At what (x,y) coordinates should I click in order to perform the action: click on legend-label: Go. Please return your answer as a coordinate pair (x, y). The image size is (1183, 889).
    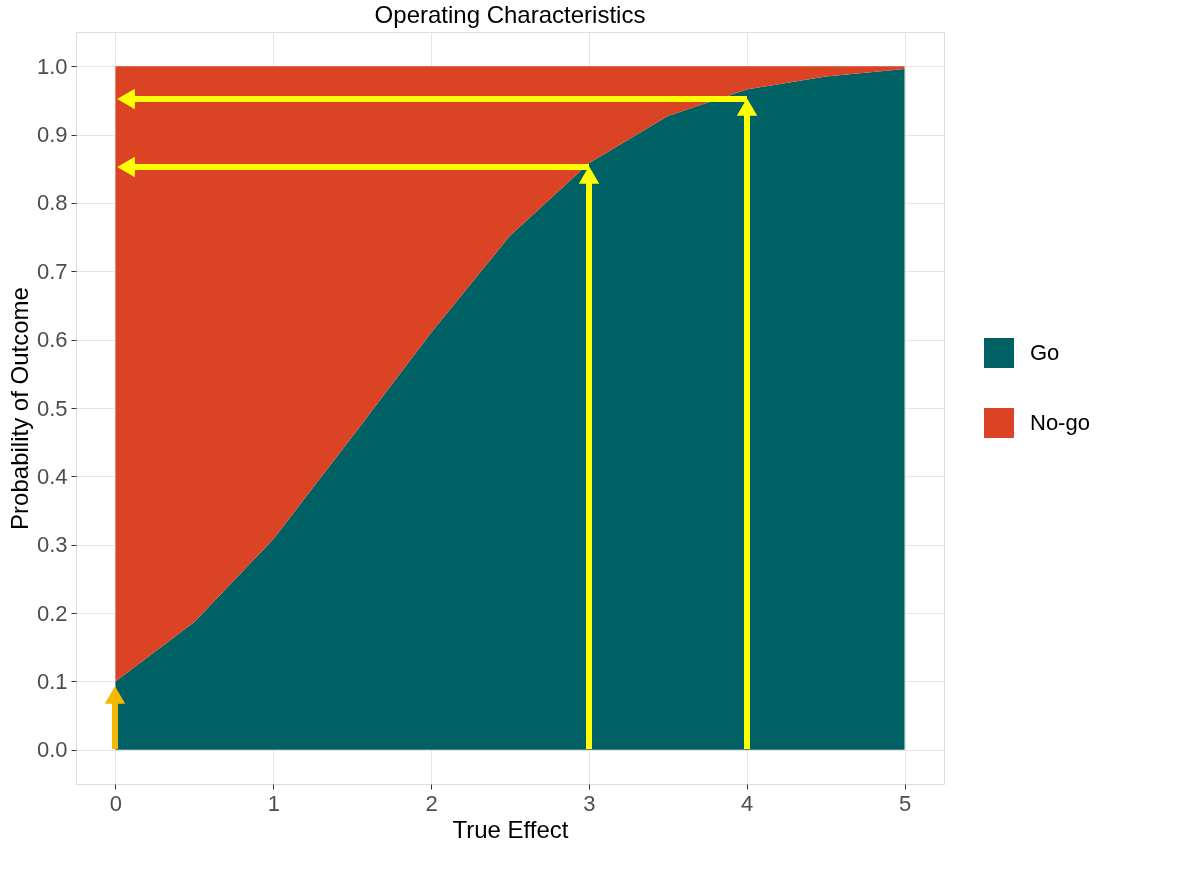
    Looking at the image, I should click on (1045, 352).